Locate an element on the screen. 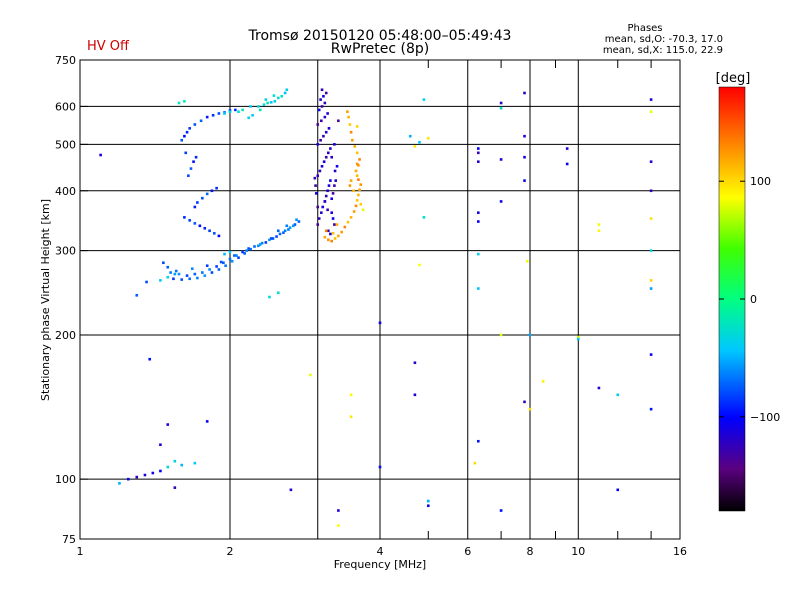 The height and width of the screenshot is (600, 800). x-tick-label: 6 is located at coordinates (467, 551).